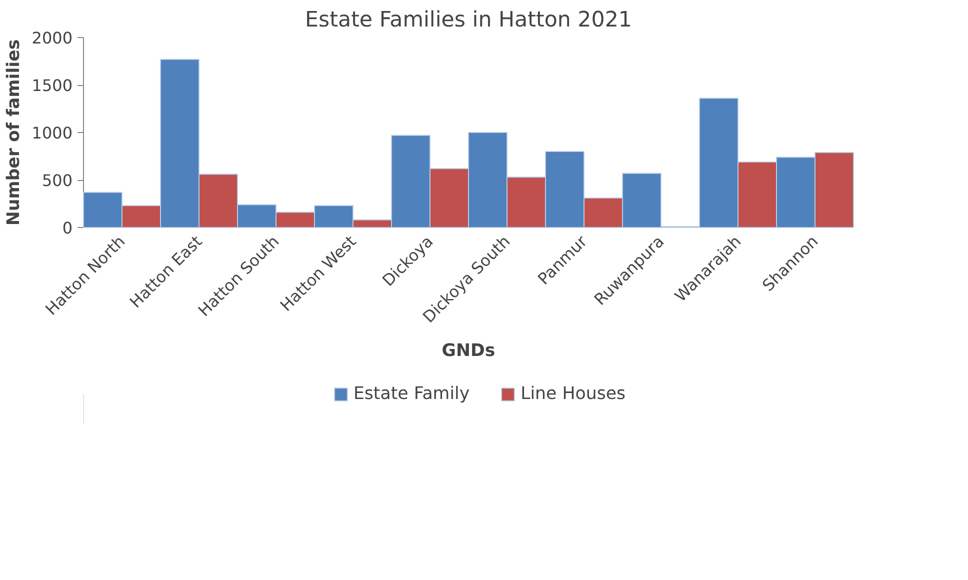 The width and height of the screenshot is (968, 580). I want to click on y-tick-label: 500, so click(57, 180).